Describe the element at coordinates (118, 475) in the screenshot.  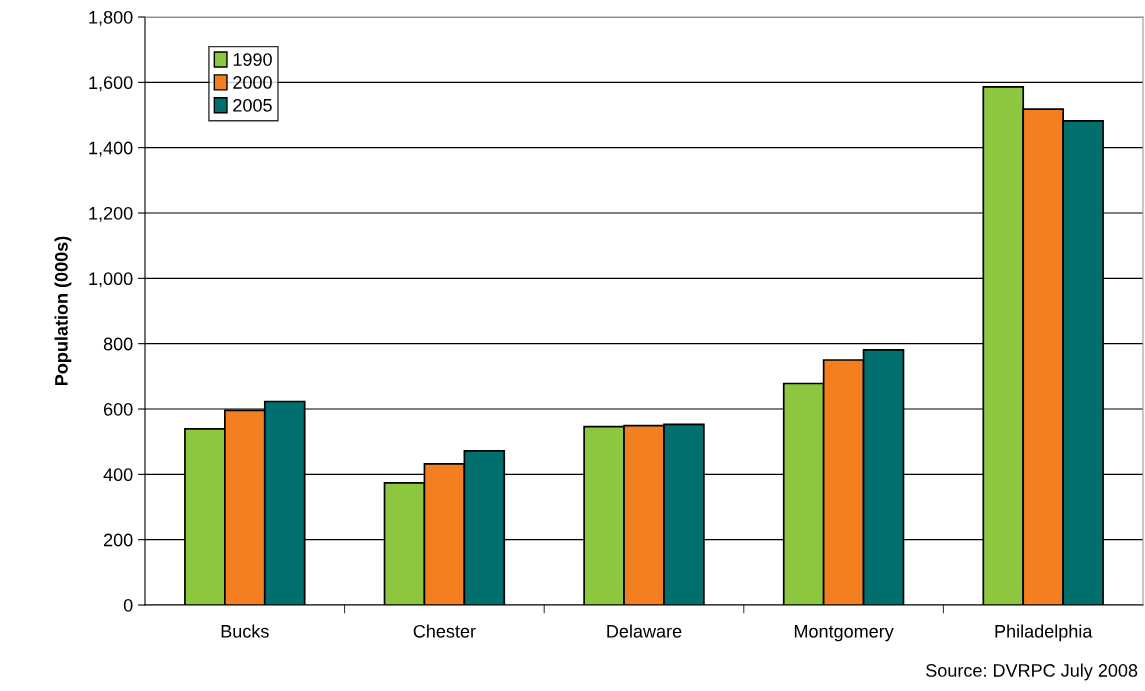
I see `y-tick-label: 400` at that location.